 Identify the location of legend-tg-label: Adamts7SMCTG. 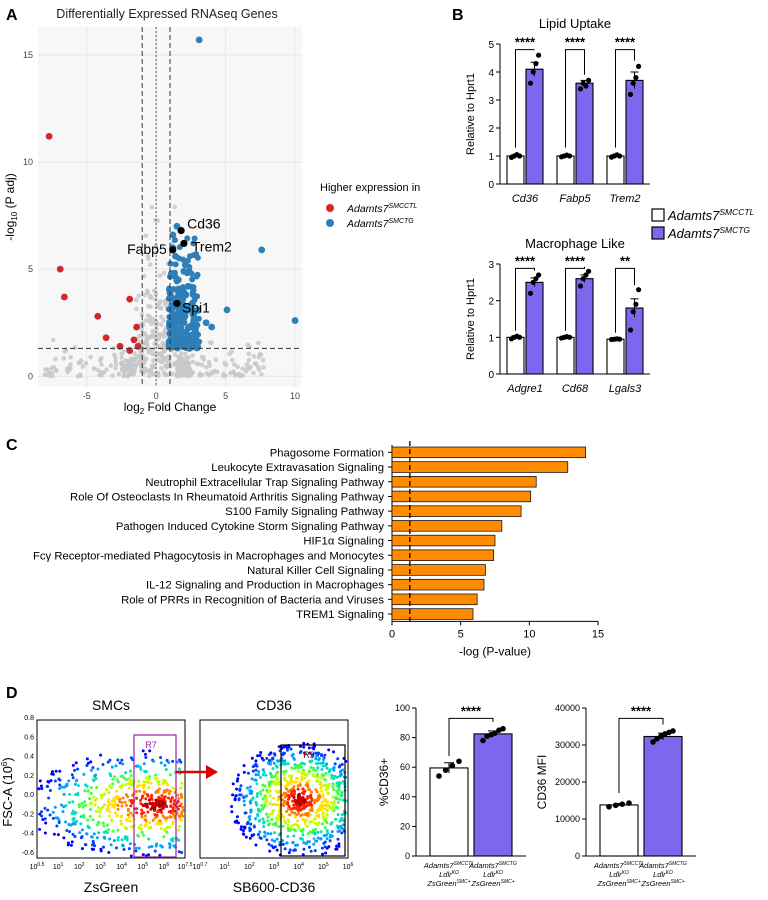
(708, 233).